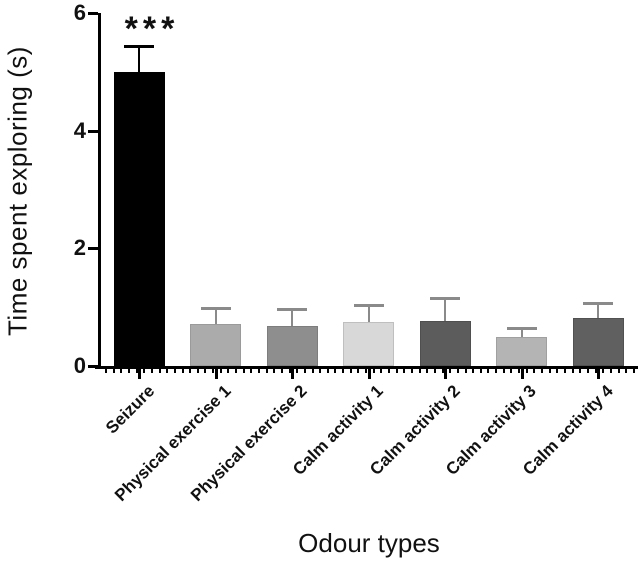 This screenshot has width=640, height=573. Describe the element at coordinates (79, 130) in the screenshot. I see `y-tick-label: 4` at that location.